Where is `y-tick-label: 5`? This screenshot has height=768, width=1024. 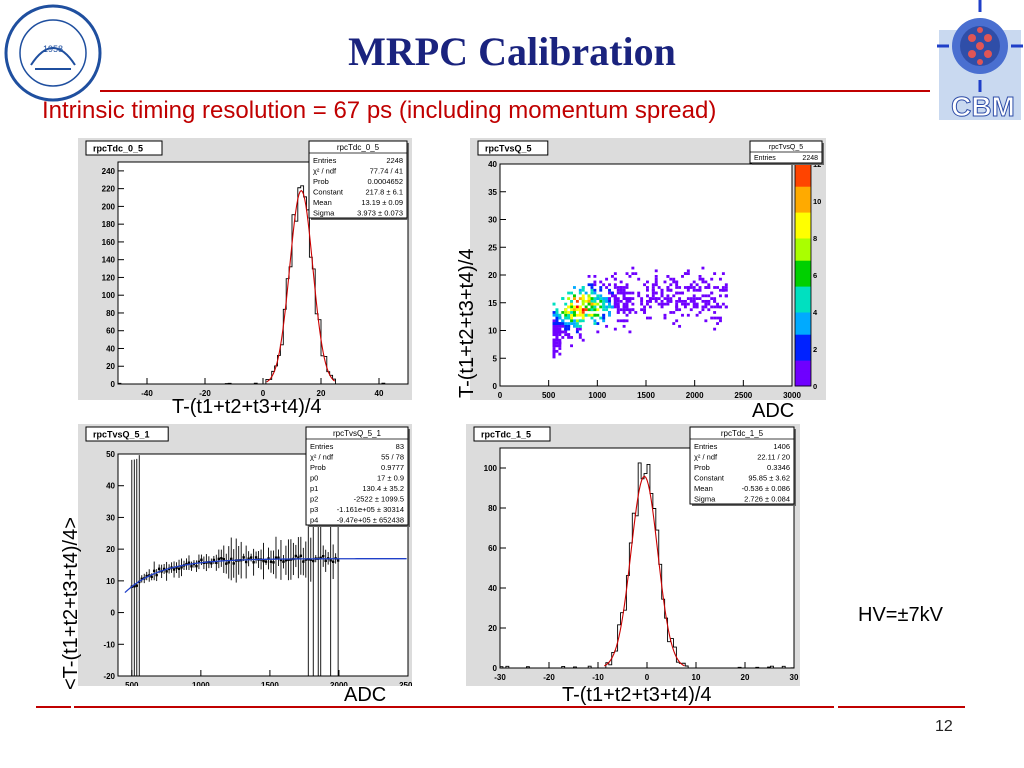 y-tick-label: 5 is located at coordinates (495, 358).